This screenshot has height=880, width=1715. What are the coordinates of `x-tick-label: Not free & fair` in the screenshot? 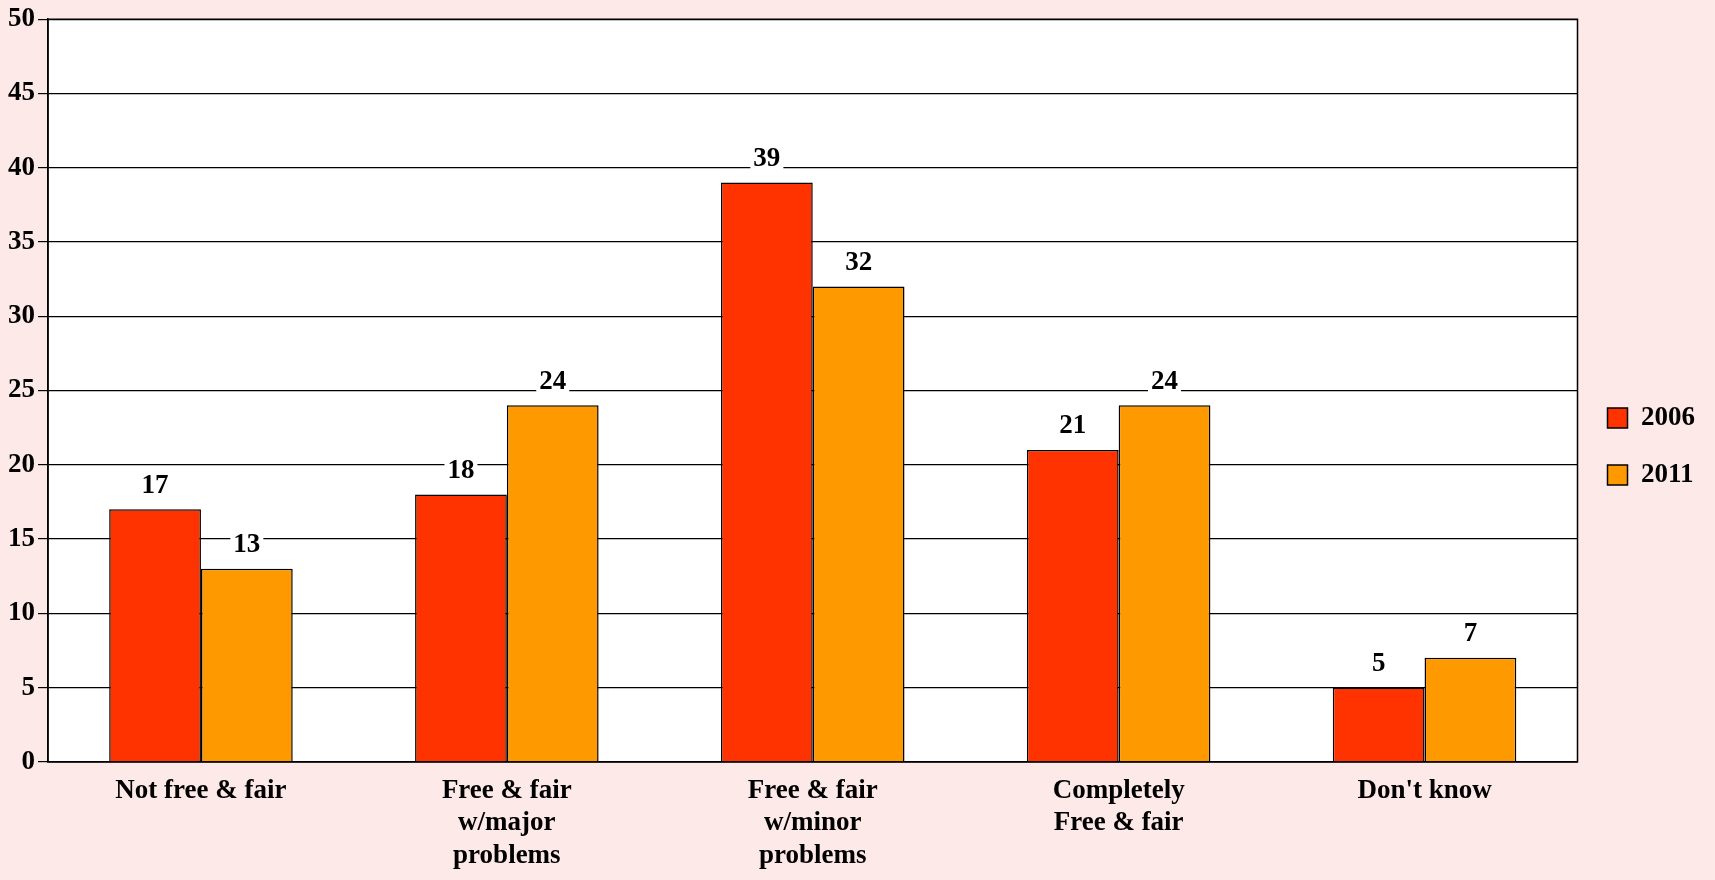 It's located at (201, 788).